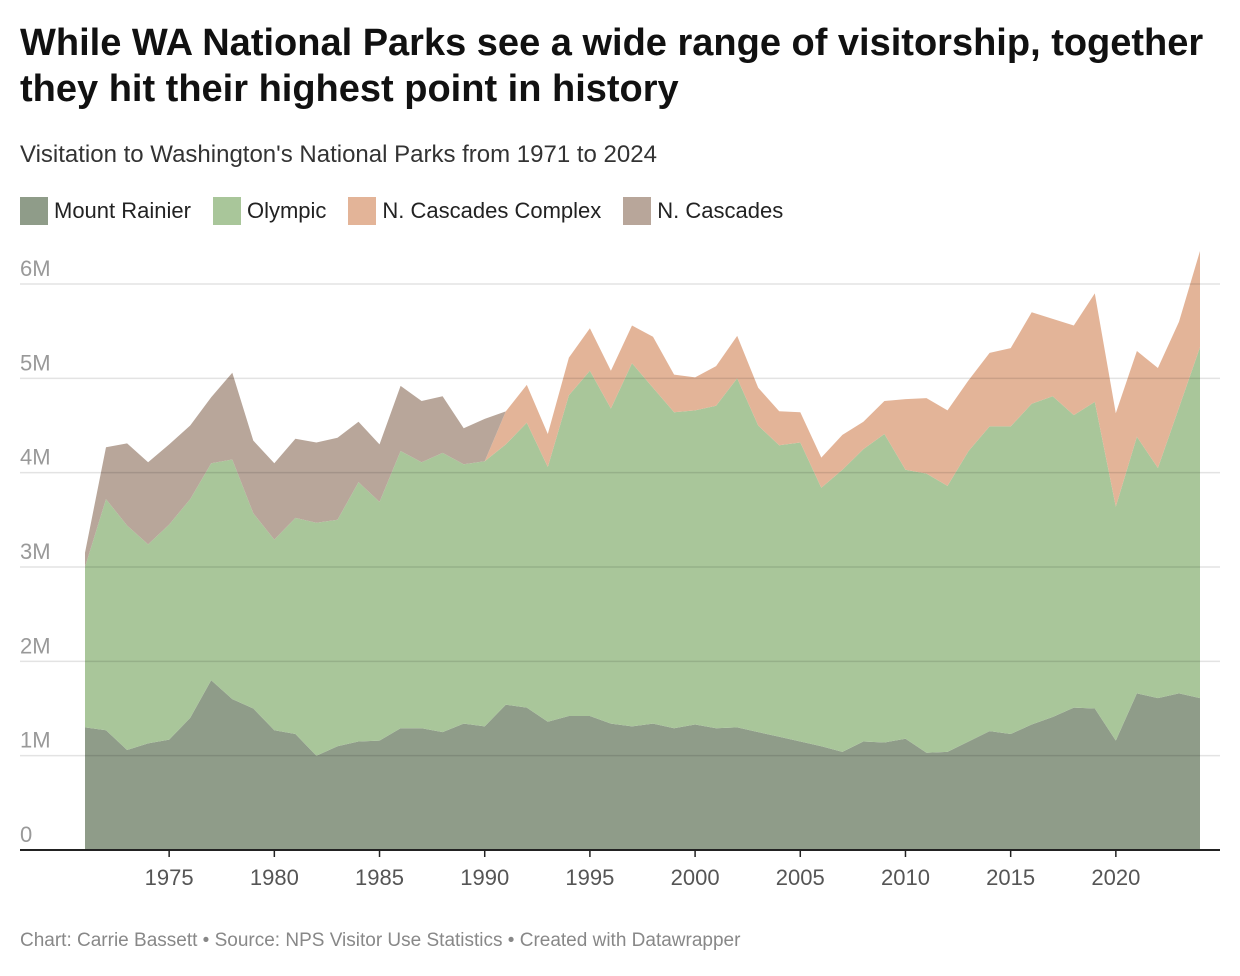 The width and height of the screenshot is (1240, 976). I want to click on legend-swatch-n-cascades, so click(637, 211).